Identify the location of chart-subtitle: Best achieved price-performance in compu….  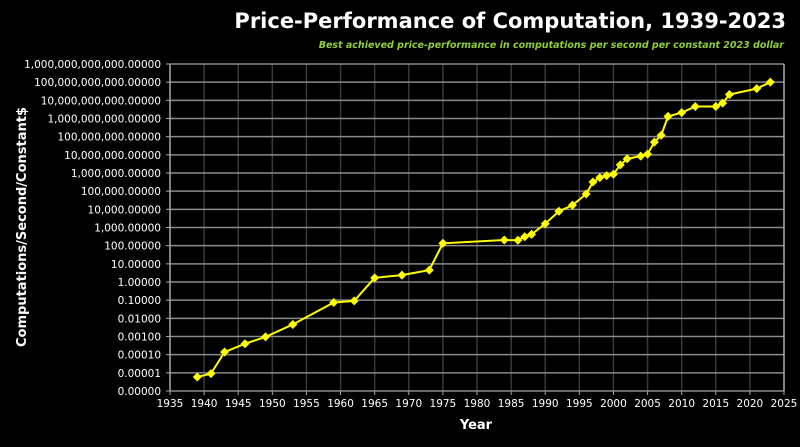
(551, 45).